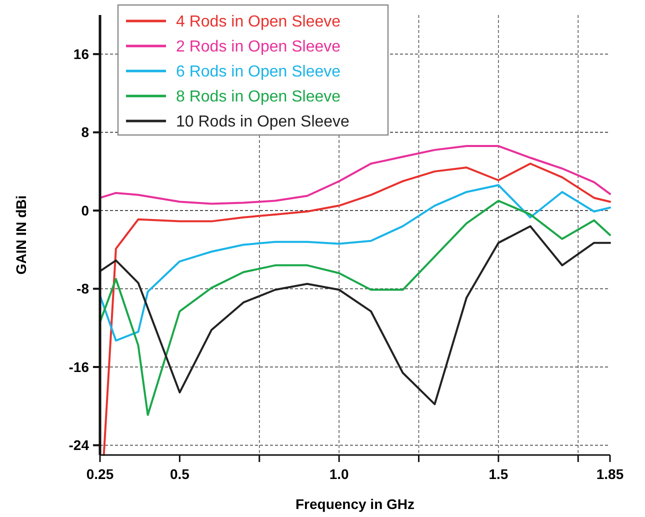 This screenshot has height=517, width=645. What do you see at coordinates (85, 132) in the screenshot?
I see `y-tick-label: 8` at bounding box center [85, 132].